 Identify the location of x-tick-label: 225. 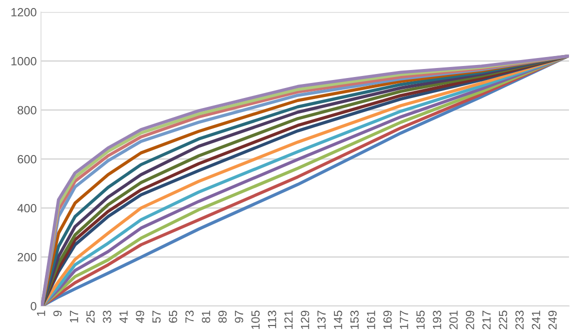
(503, 320).